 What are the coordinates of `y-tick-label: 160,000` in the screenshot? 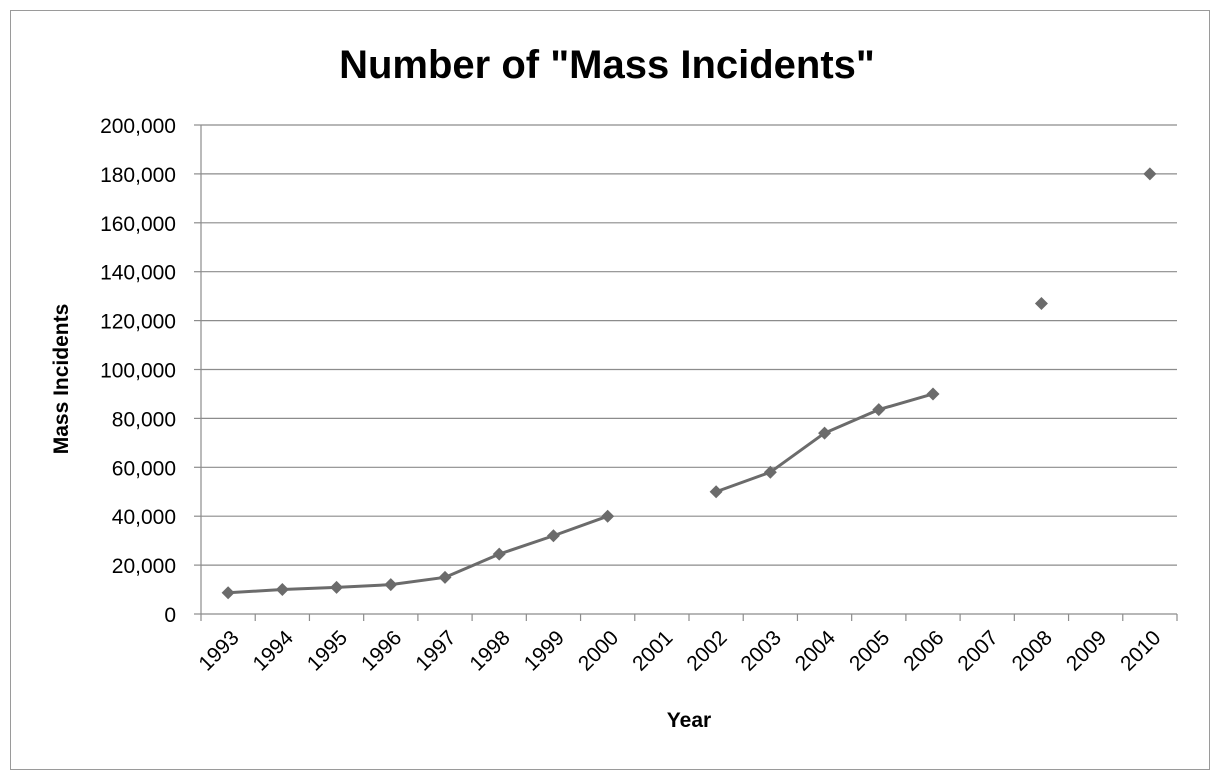 It's located at (138, 224).